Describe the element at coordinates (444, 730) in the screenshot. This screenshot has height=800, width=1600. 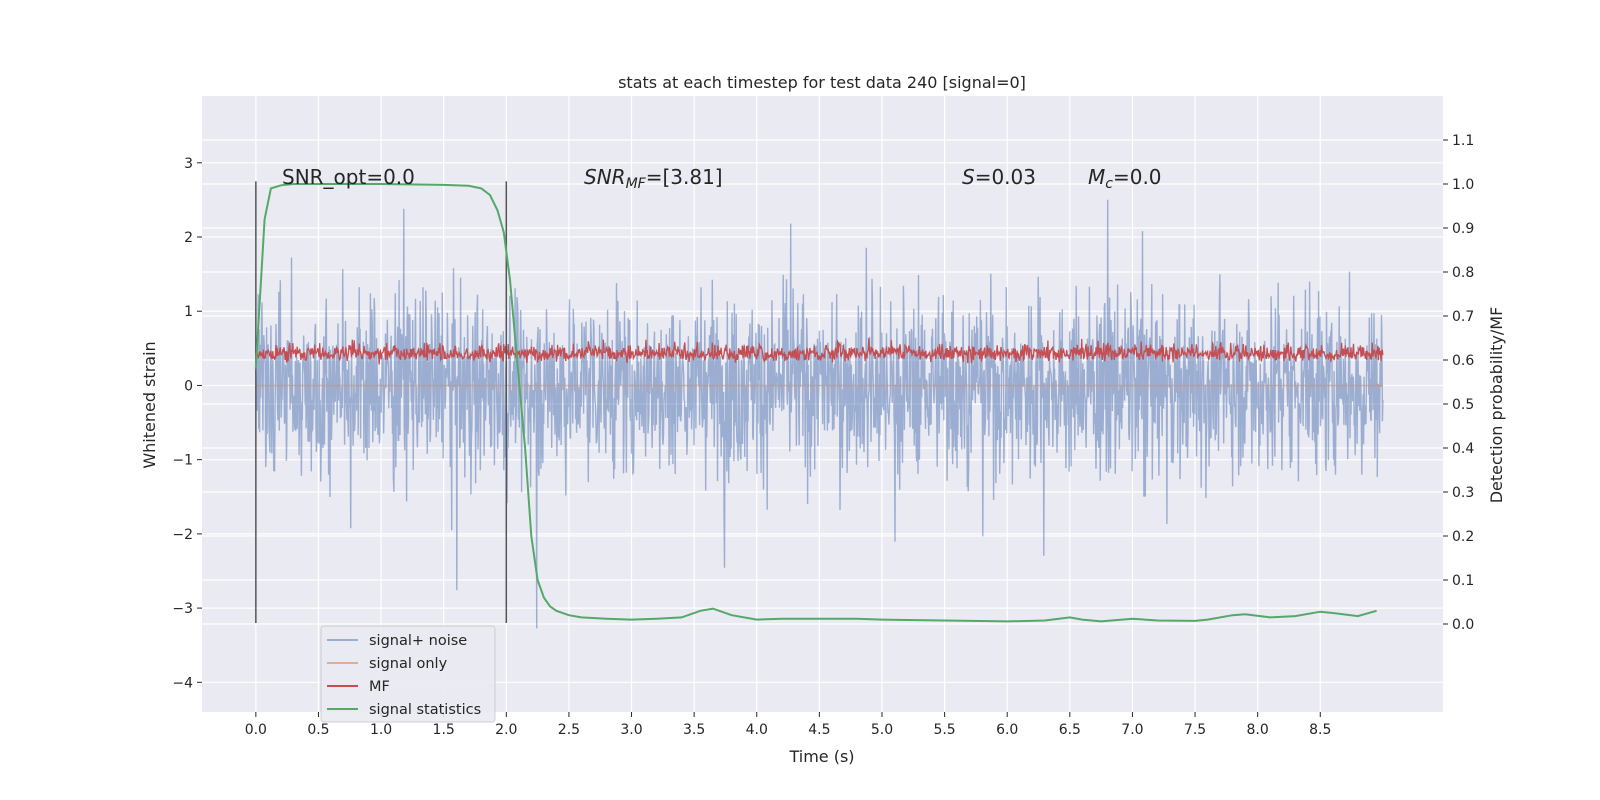
I see `x-tick-label: 1.5` at that location.